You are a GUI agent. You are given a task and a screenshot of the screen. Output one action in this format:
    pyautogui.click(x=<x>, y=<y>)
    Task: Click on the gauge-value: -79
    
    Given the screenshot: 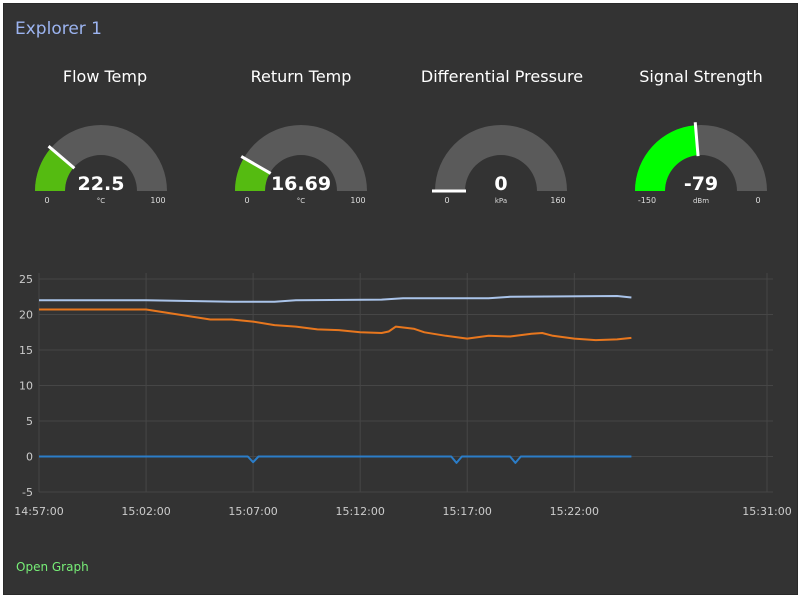 What is the action you would take?
    pyautogui.click(x=701, y=184)
    